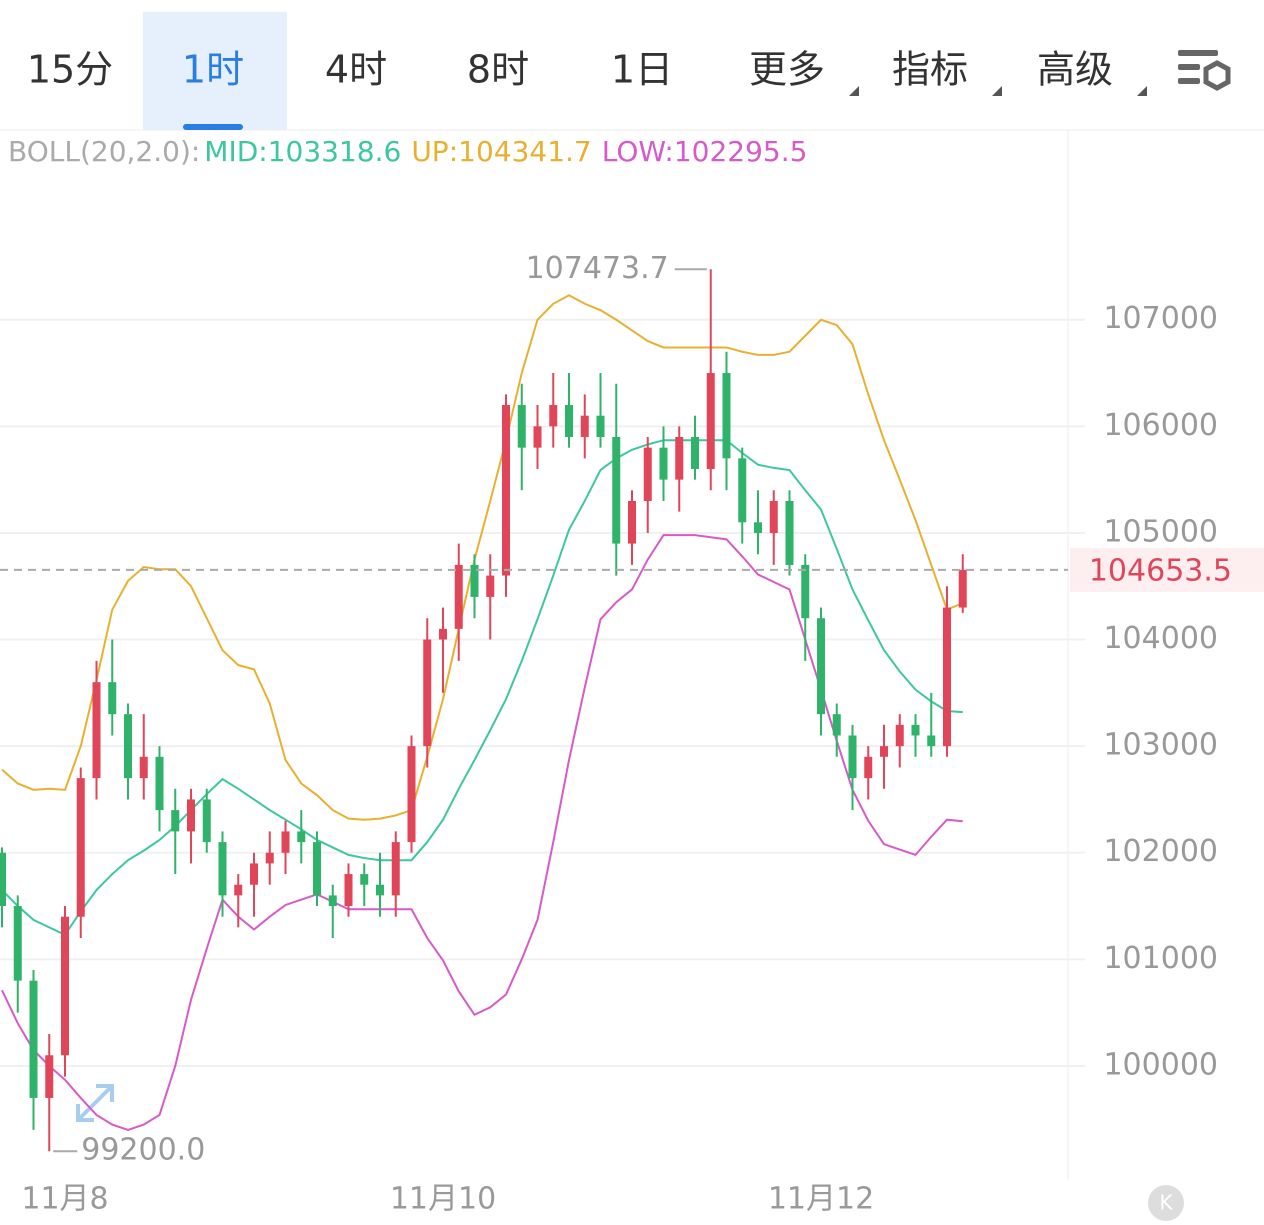 The width and height of the screenshot is (1264, 1225). I want to click on legend-entry: LOW:102295.5, so click(705, 151).